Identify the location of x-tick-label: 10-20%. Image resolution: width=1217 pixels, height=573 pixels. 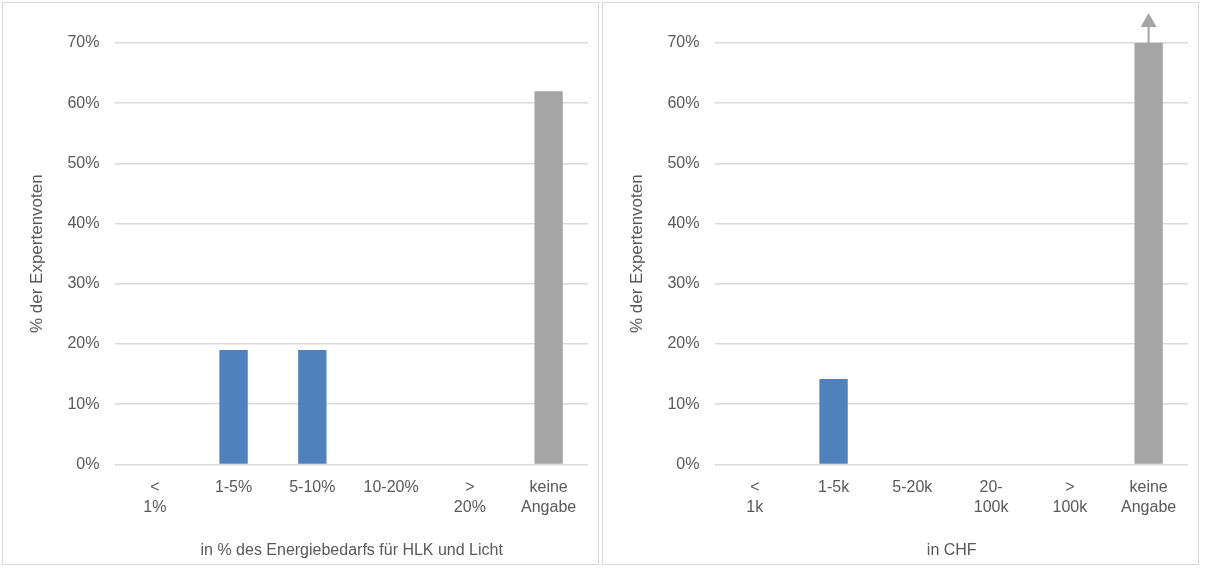
(391, 487).